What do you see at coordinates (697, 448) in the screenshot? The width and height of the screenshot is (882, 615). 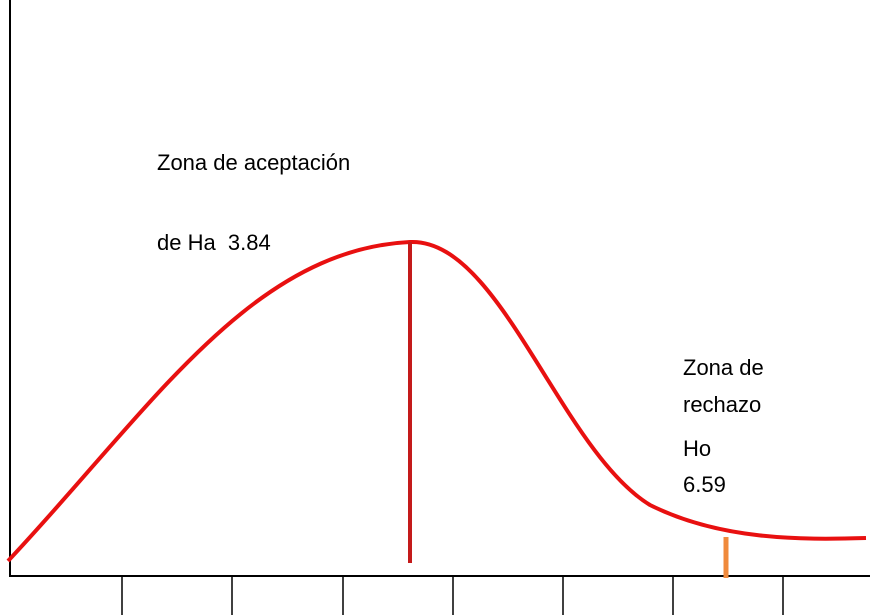 I see `rejection-hypothesis: Ho` at bounding box center [697, 448].